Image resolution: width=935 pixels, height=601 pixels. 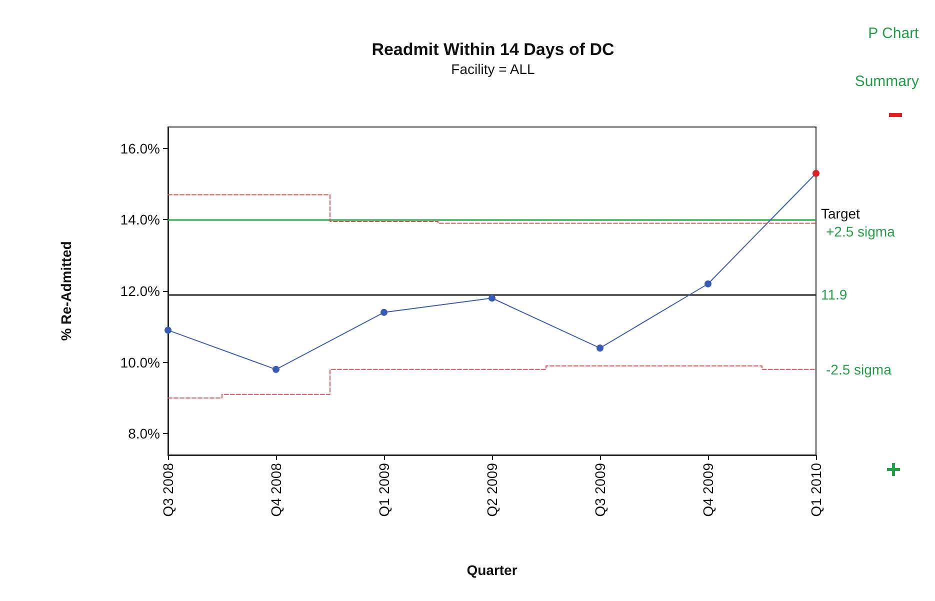 I want to click on x-tick-label: Q1 2009, so click(x=384, y=489).